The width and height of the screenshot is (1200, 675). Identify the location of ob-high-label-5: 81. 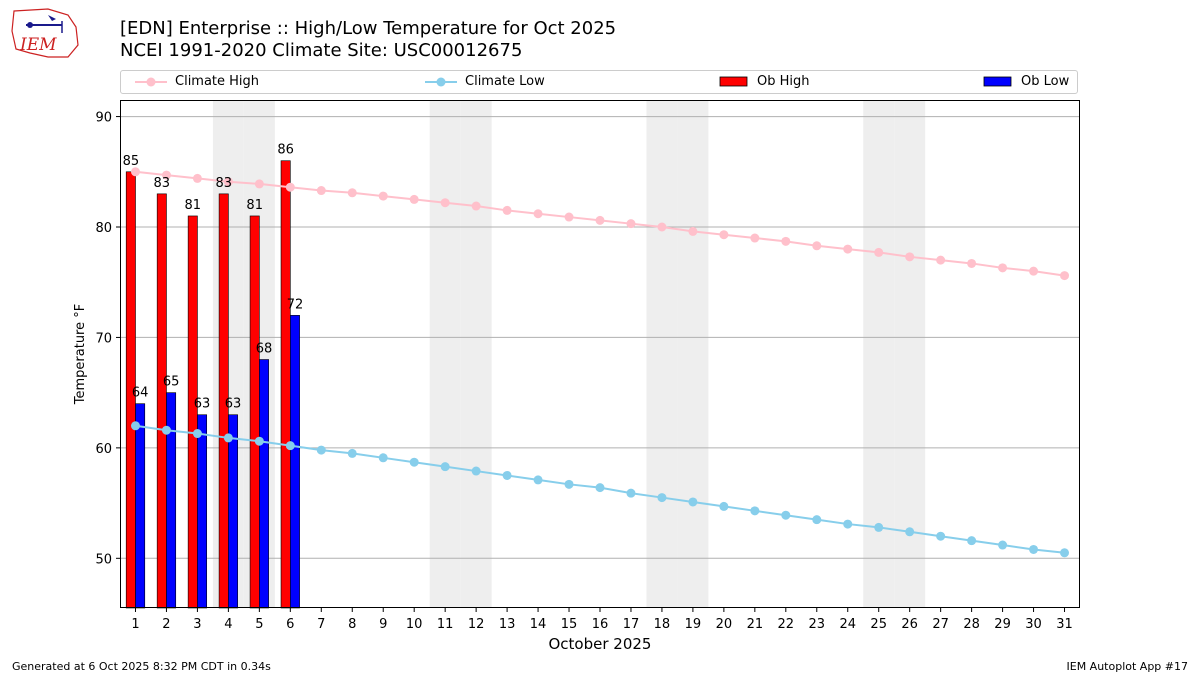
(254, 205).